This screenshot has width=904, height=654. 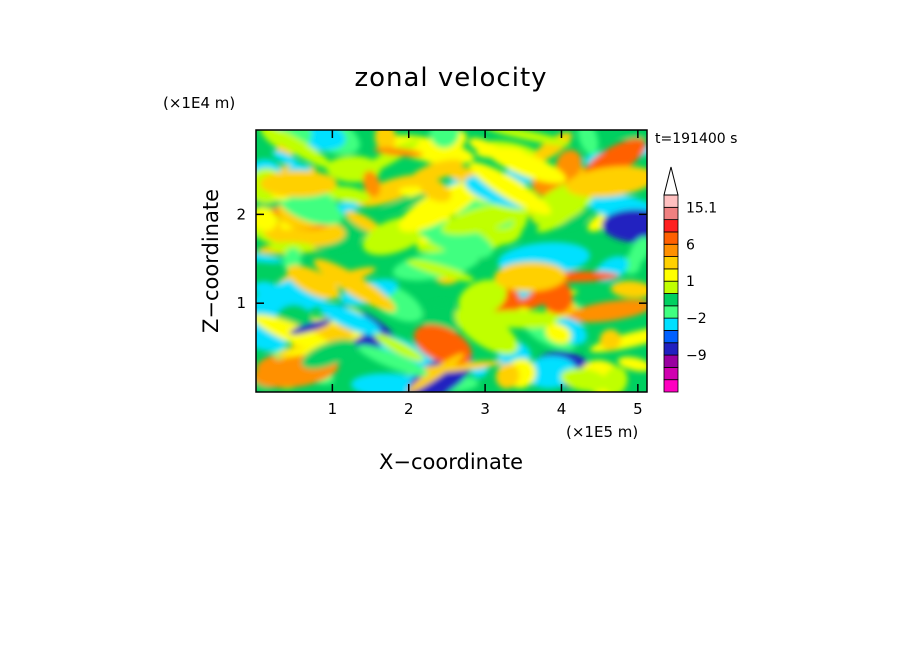 I want to click on colorbar-label-2: 1, so click(x=690, y=282).